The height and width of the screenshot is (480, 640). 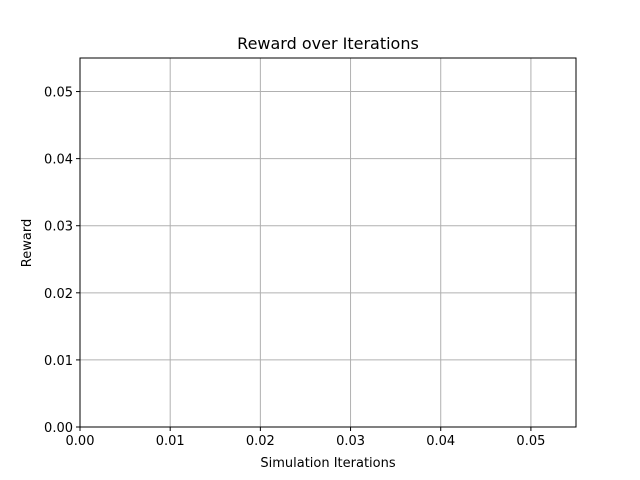 I want to click on y-tick-label: 0.04, so click(x=58, y=160).